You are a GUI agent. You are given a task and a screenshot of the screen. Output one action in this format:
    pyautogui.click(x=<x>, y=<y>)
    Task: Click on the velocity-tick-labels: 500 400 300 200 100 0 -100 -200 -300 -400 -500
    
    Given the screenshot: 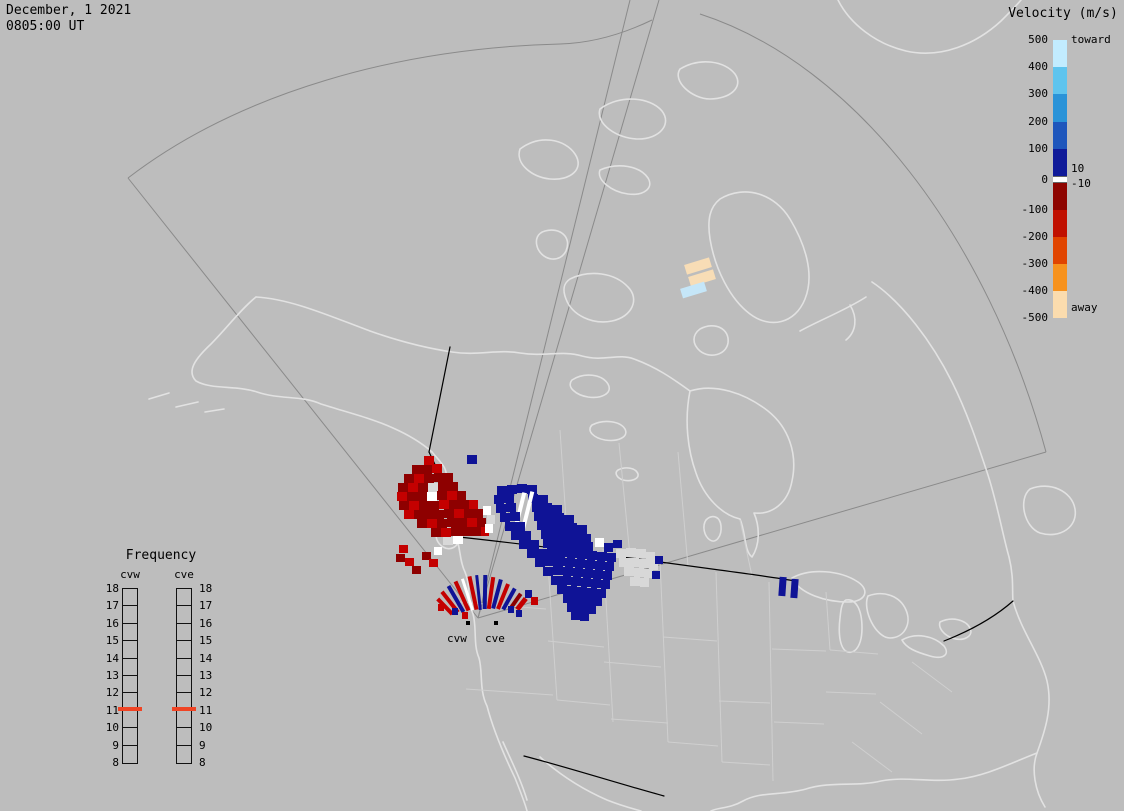 What is the action you would take?
    pyautogui.click(x=1026, y=183)
    